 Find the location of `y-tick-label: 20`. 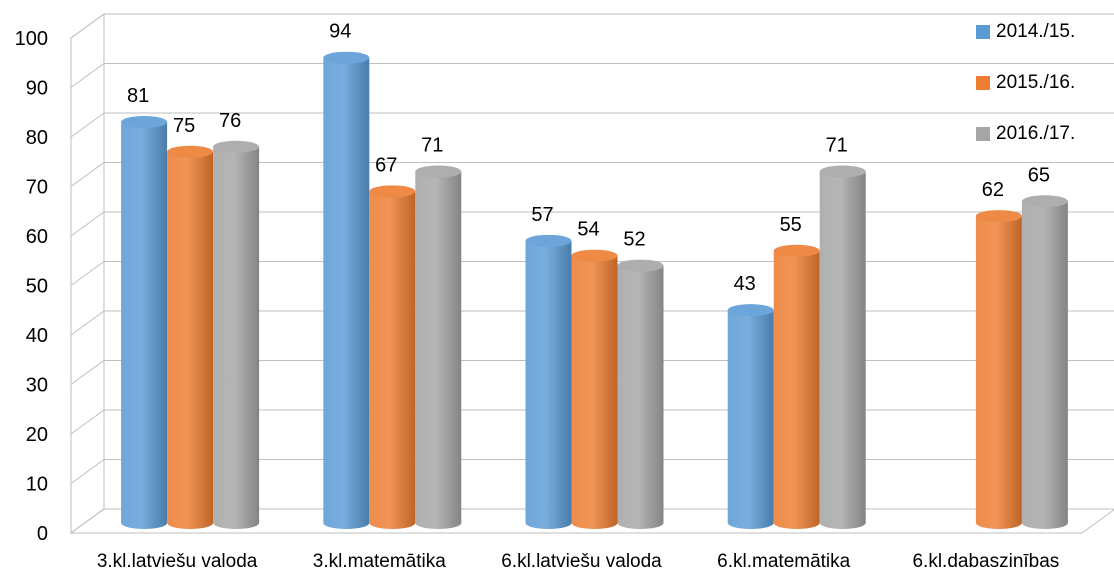

y-tick-label: 20 is located at coordinates (37, 435).